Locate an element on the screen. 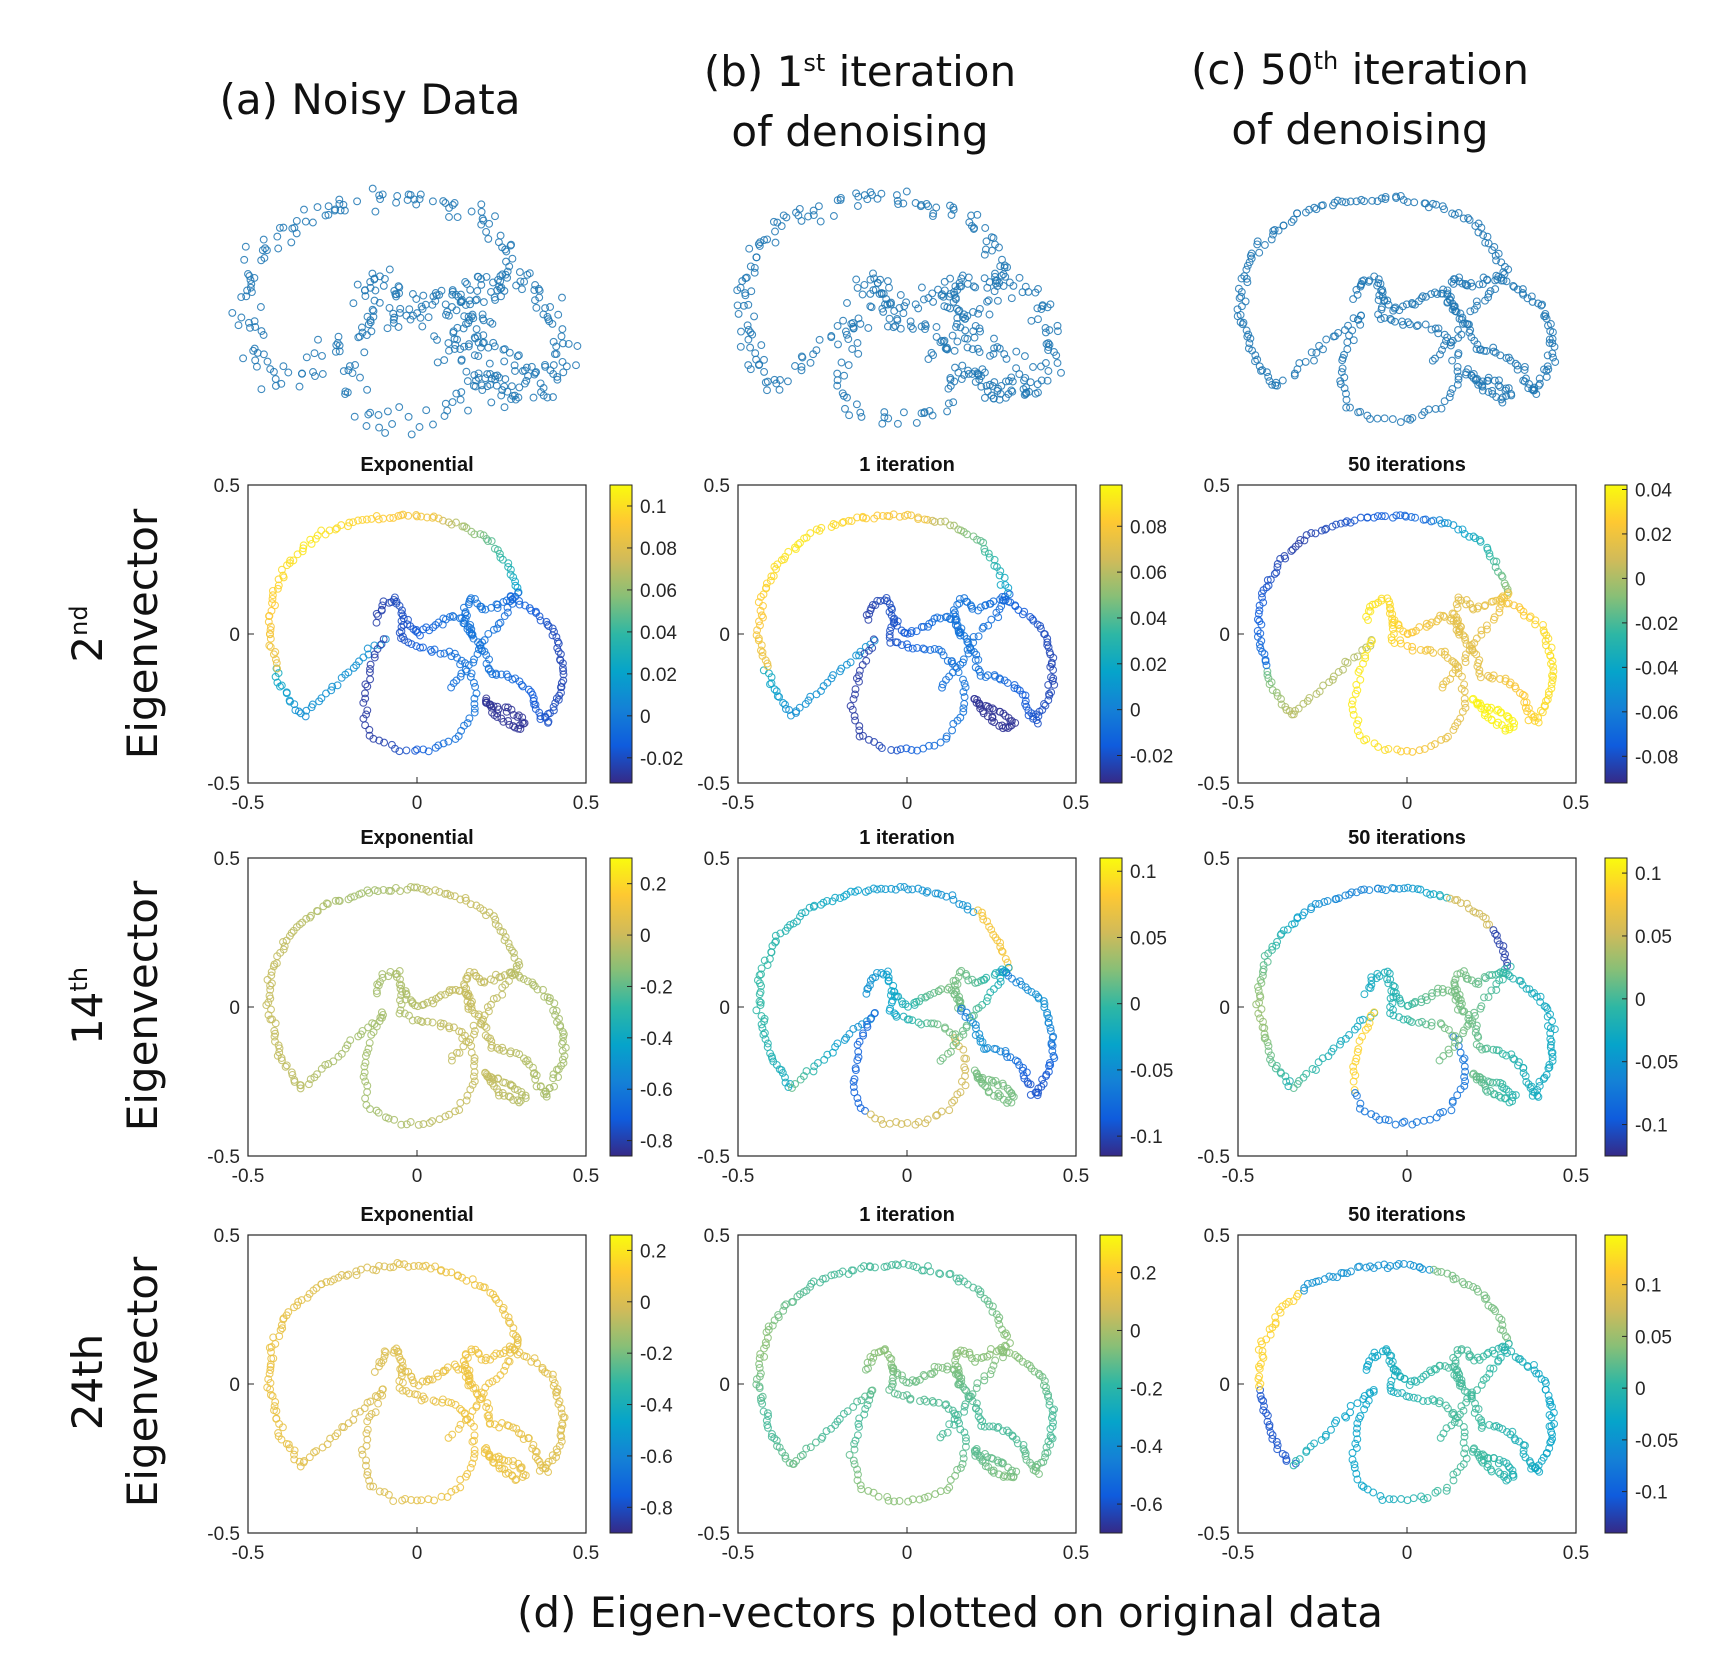  colorbar-tick-label: 0.1 is located at coordinates (653, 507).